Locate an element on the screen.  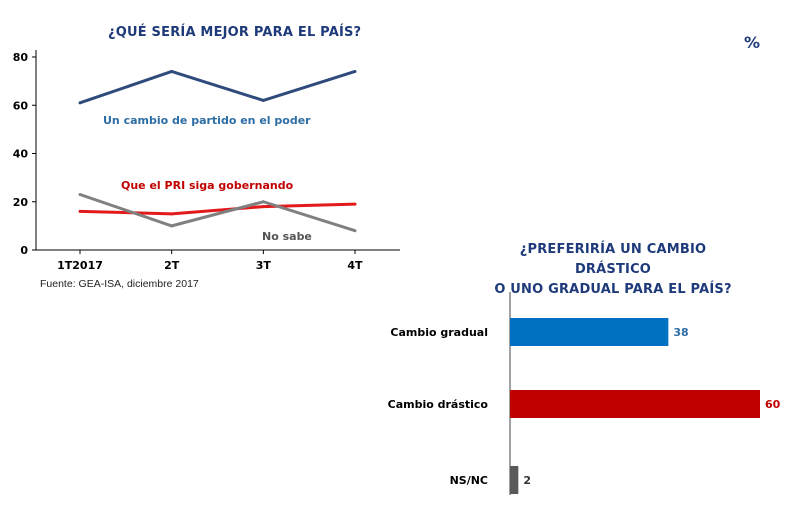
series-label: No sabe is located at coordinates (287, 236).